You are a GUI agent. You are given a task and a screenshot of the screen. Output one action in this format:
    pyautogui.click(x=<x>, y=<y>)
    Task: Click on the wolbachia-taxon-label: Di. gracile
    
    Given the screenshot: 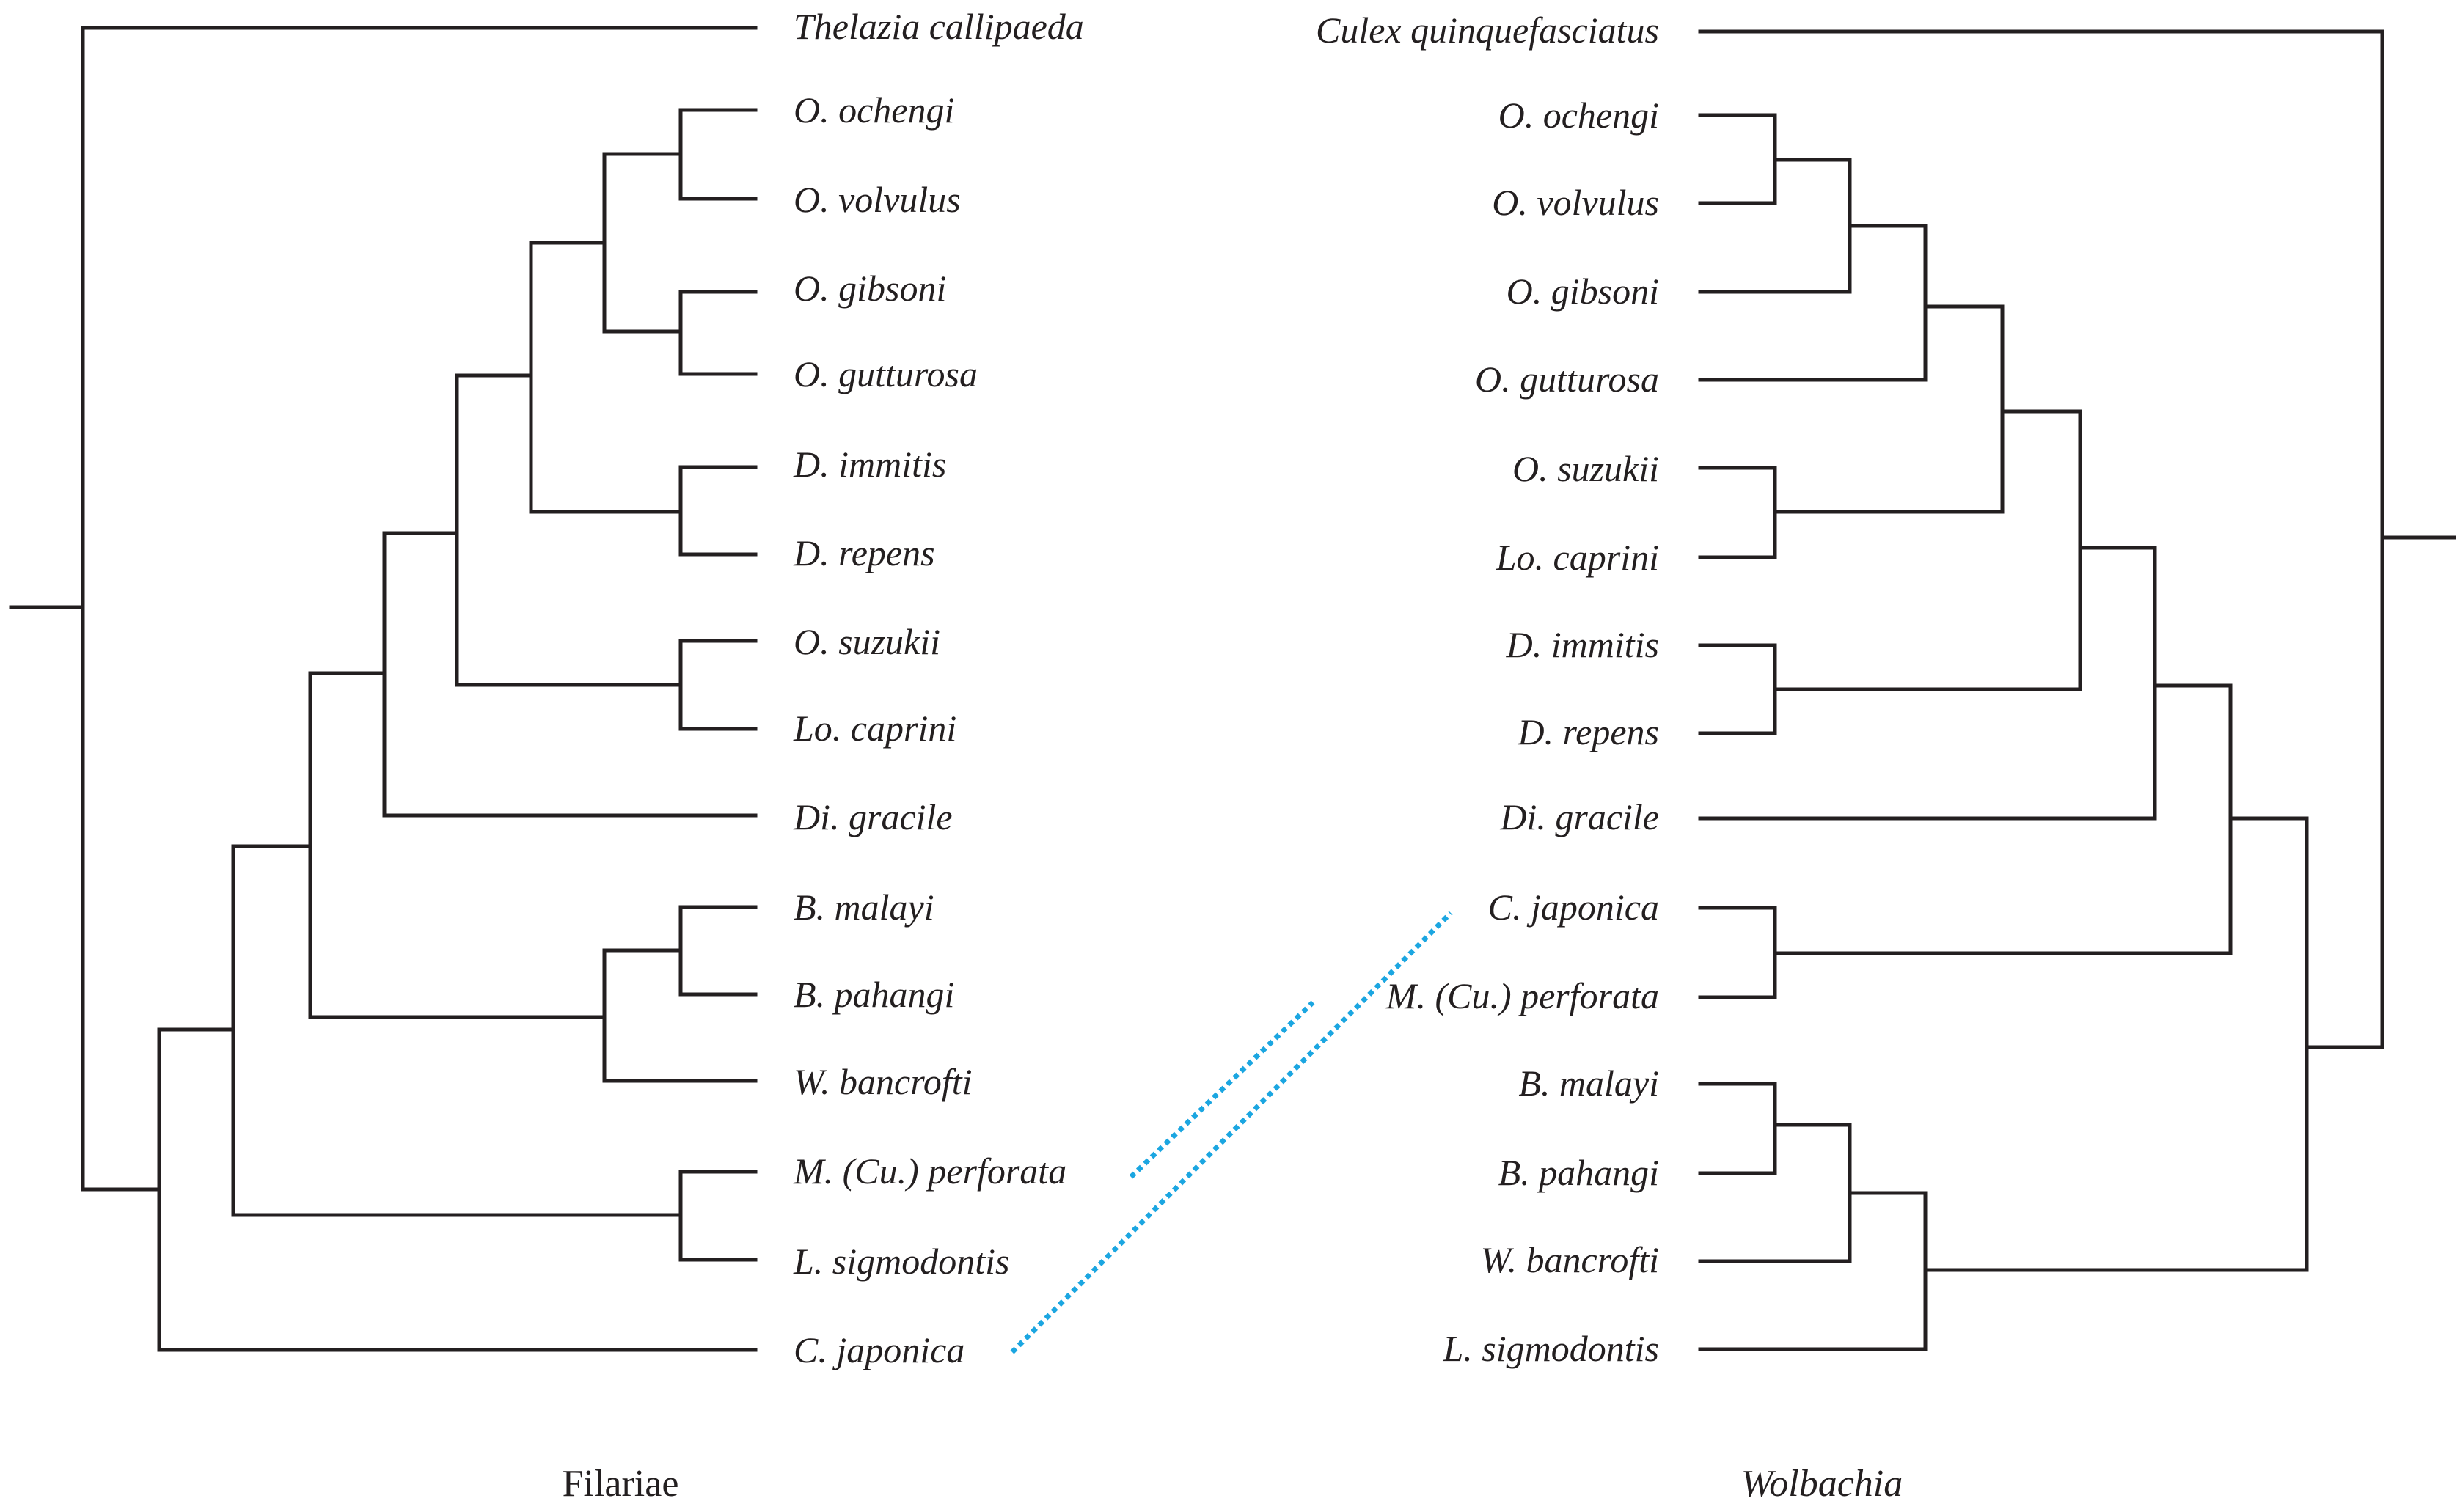 What is the action you would take?
    pyautogui.click(x=1579, y=816)
    